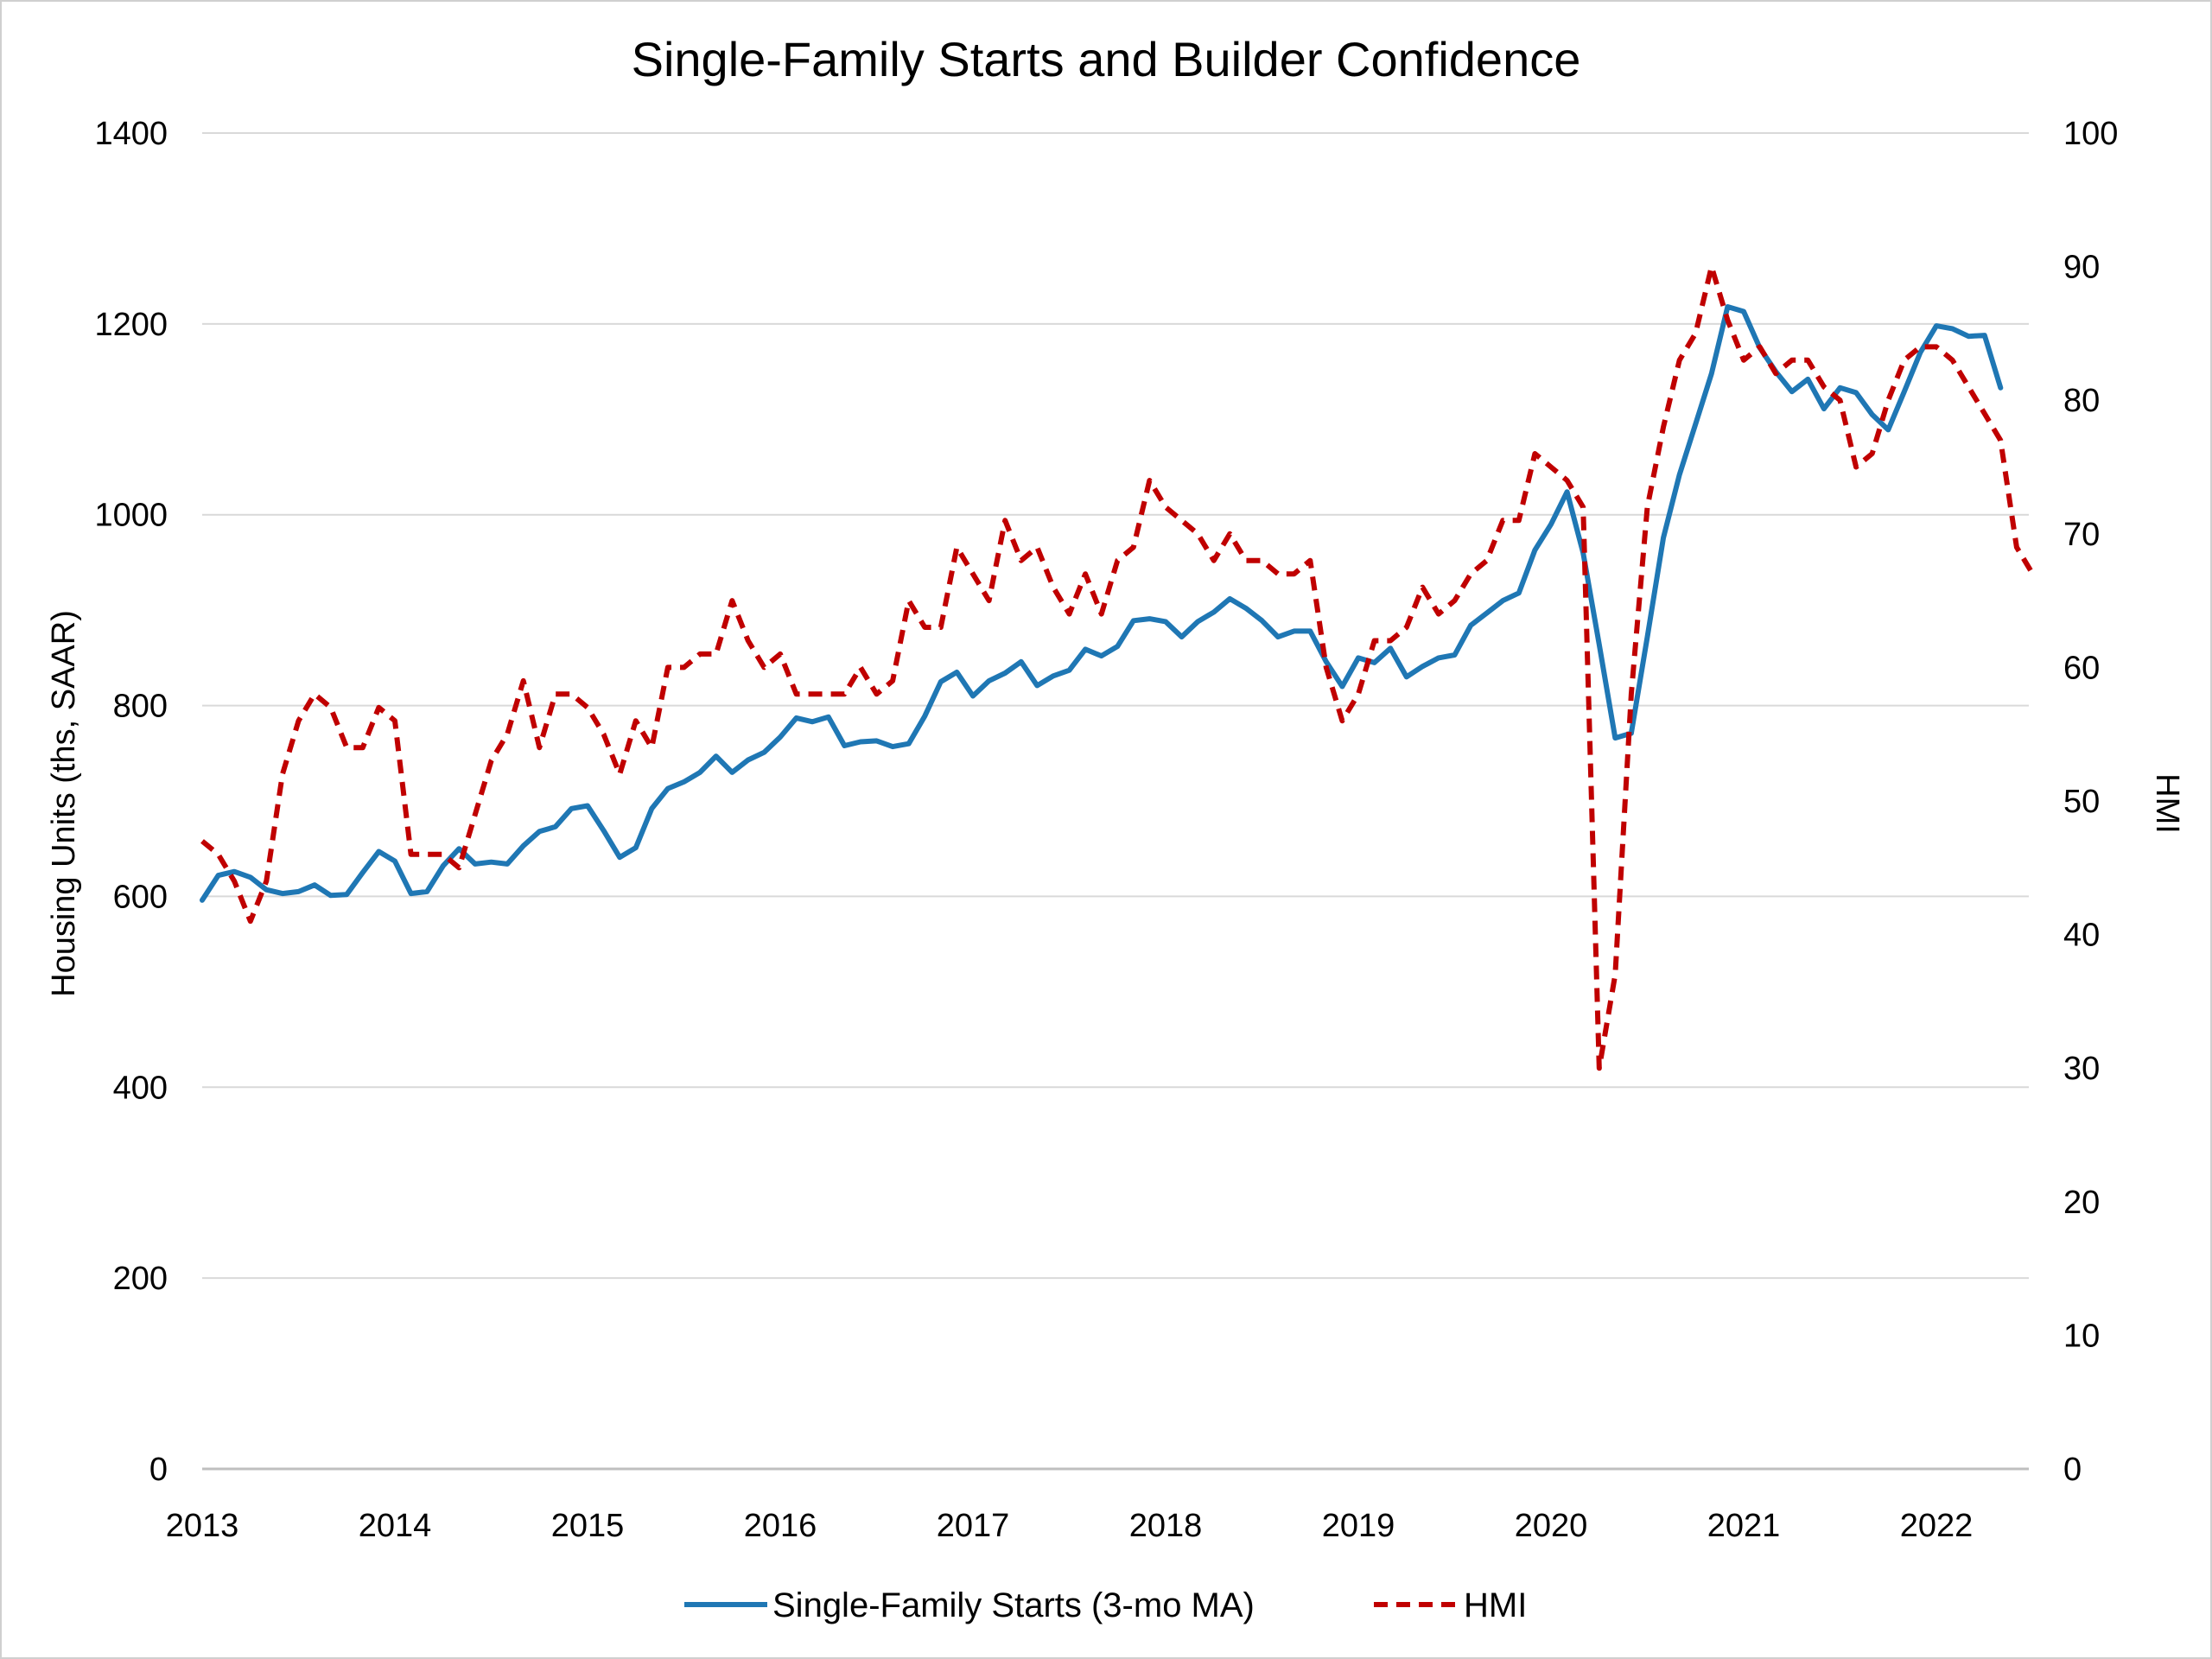 This screenshot has height=1659, width=2212. What do you see at coordinates (2072, 1470) in the screenshot?
I see `y2-tick-label: 0` at bounding box center [2072, 1470].